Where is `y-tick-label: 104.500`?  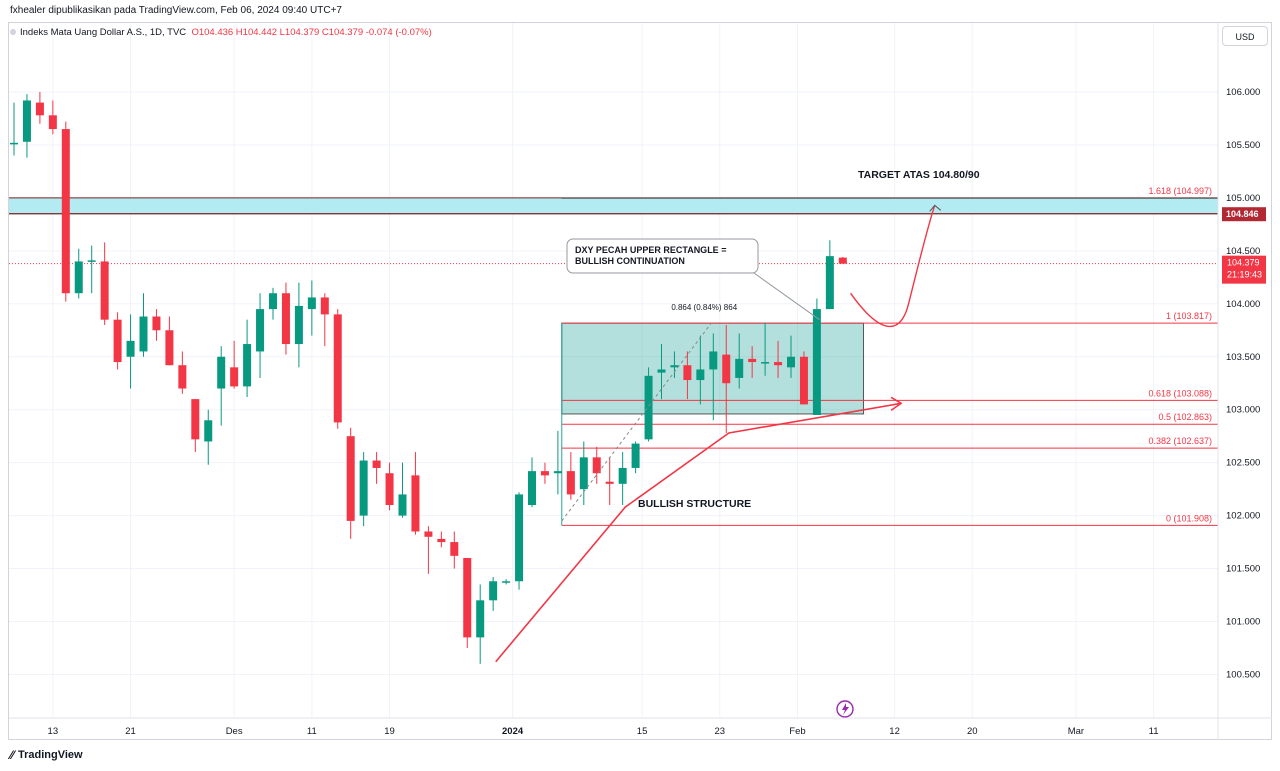
y-tick-label: 104.500 is located at coordinates (1243, 251).